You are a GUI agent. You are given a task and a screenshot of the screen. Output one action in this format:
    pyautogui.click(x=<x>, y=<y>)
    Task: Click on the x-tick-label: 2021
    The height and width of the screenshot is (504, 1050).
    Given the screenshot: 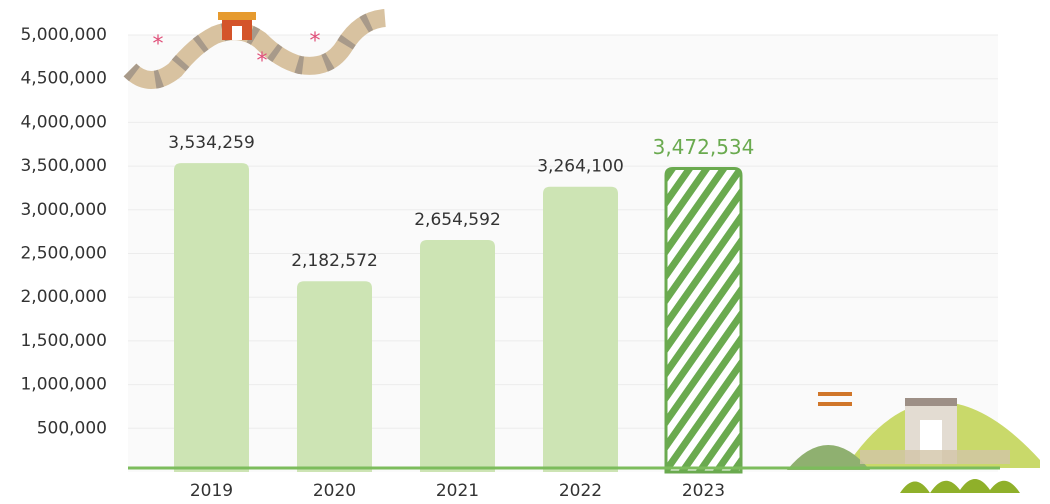 What is the action you would take?
    pyautogui.click(x=457, y=491)
    